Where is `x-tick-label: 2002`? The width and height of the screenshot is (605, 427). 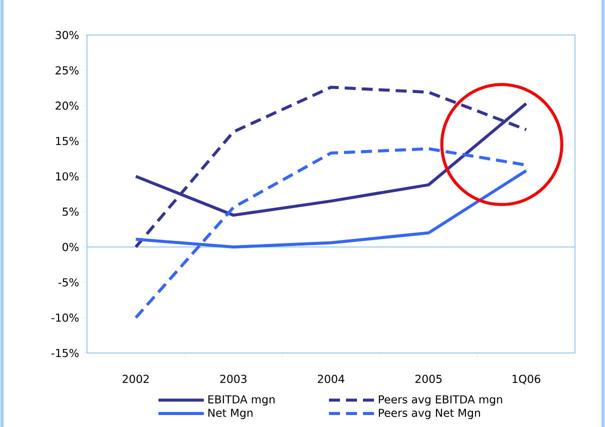 x-tick-label: 2002 is located at coordinates (135, 379).